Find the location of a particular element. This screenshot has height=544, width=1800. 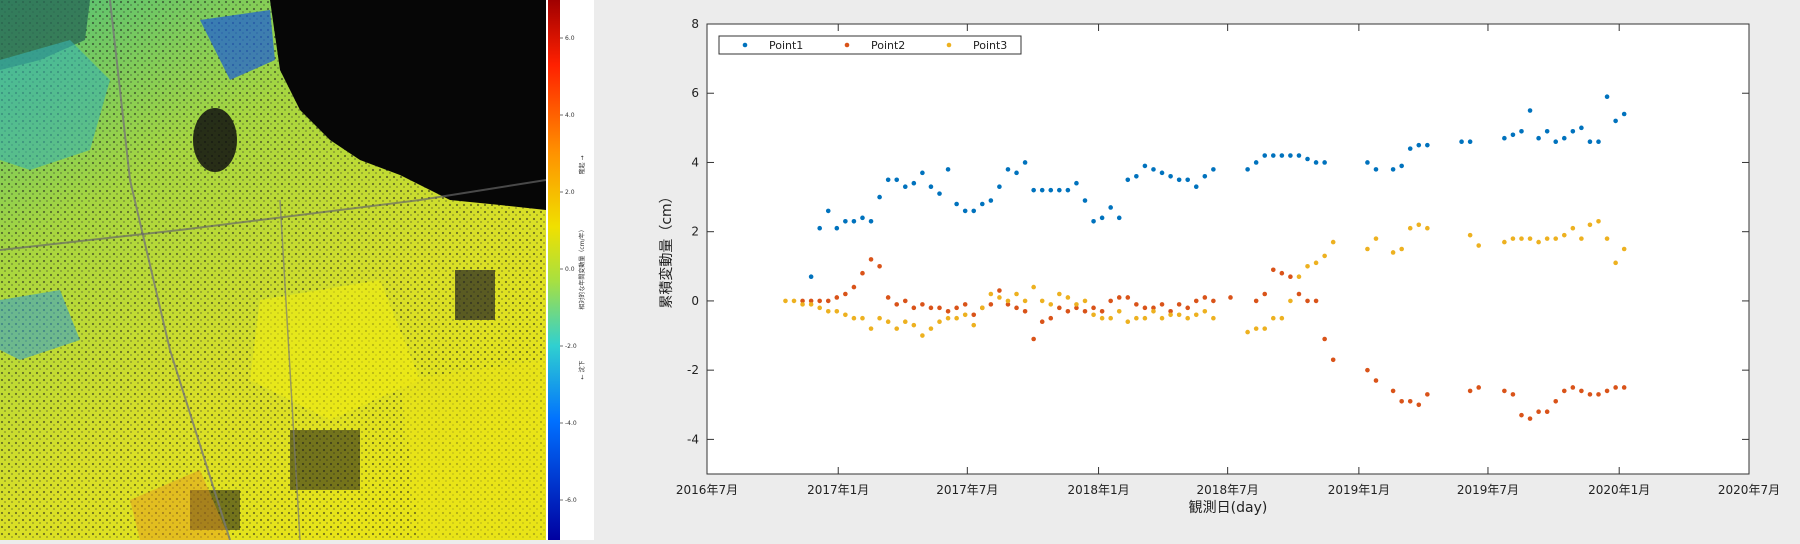

x-tick-label: 2016年7月 is located at coordinates (707, 490).